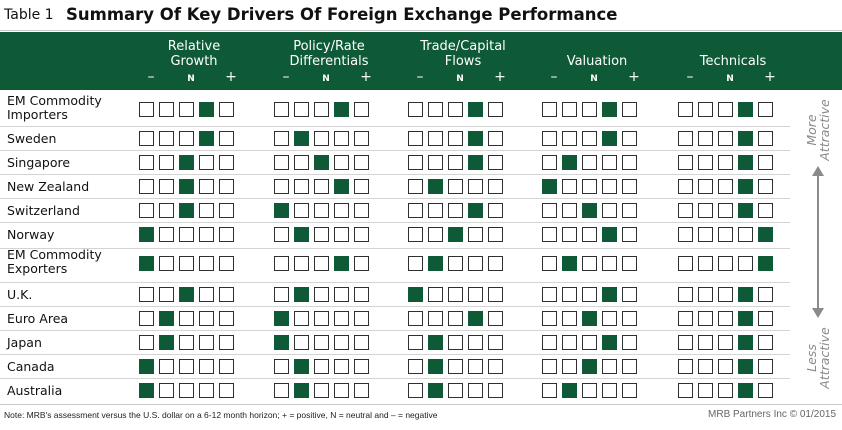  Describe the element at coordinates (733, 61) in the screenshot. I see `column-header-label: Technicals` at that location.